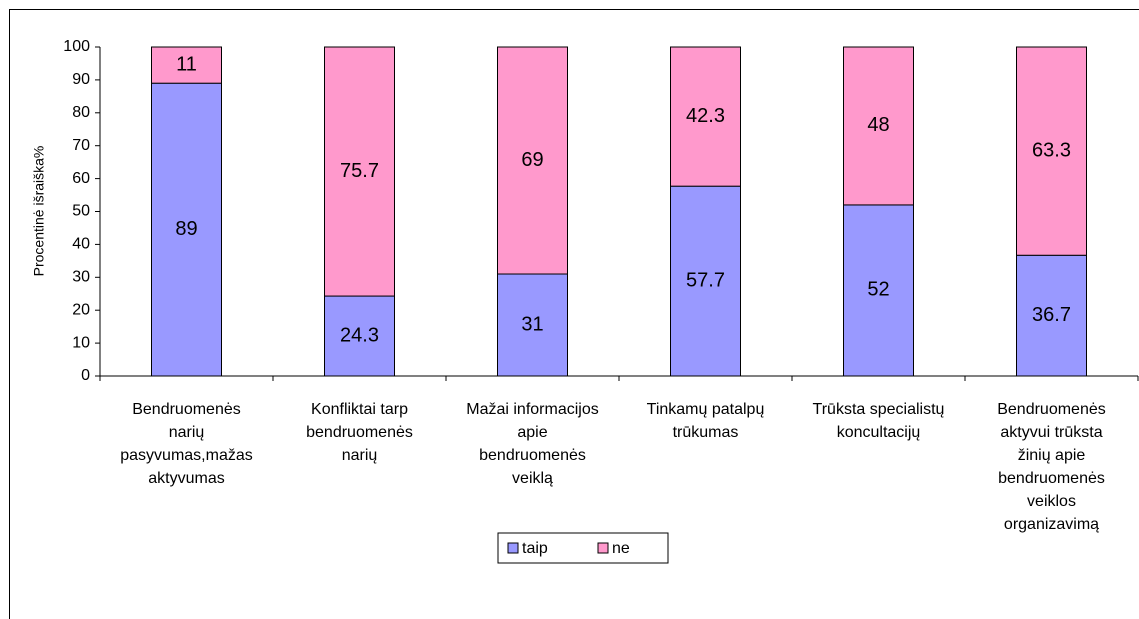 The height and width of the screenshot is (619, 1139). I want to click on data-label: 63.3, so click(1051, 150).